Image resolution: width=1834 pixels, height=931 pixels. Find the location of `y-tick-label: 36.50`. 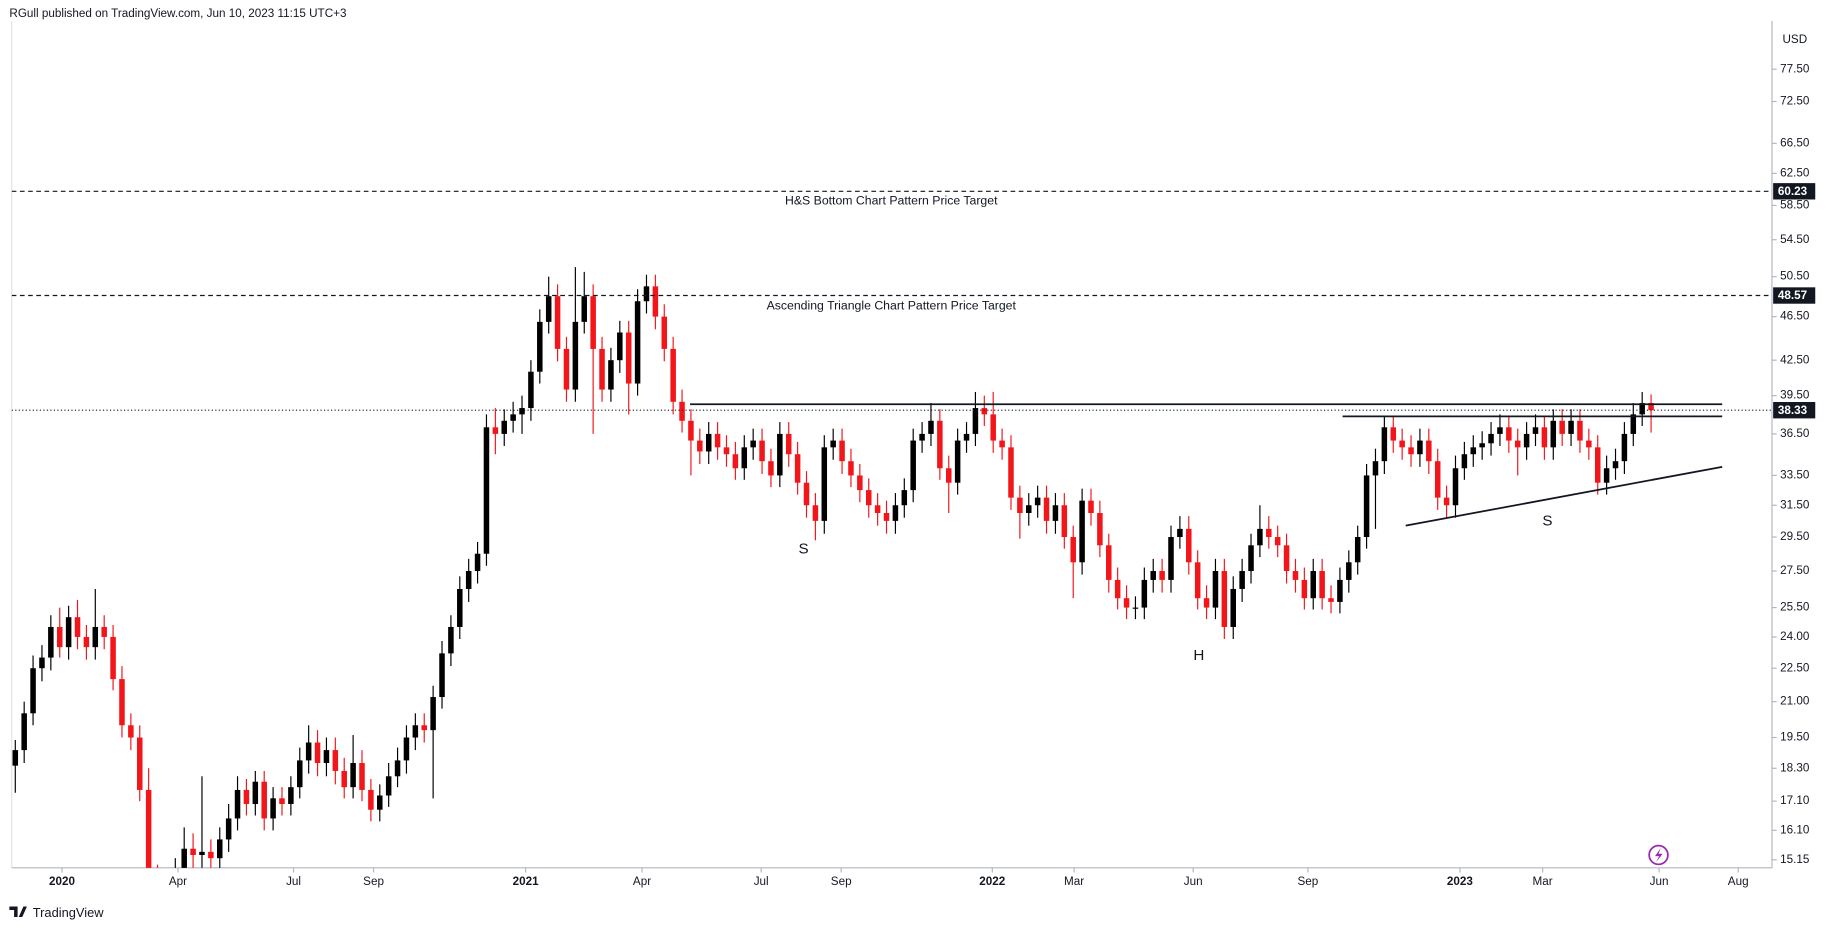

y-tick-label: 36.50 is located at coordinates (1795, 433).